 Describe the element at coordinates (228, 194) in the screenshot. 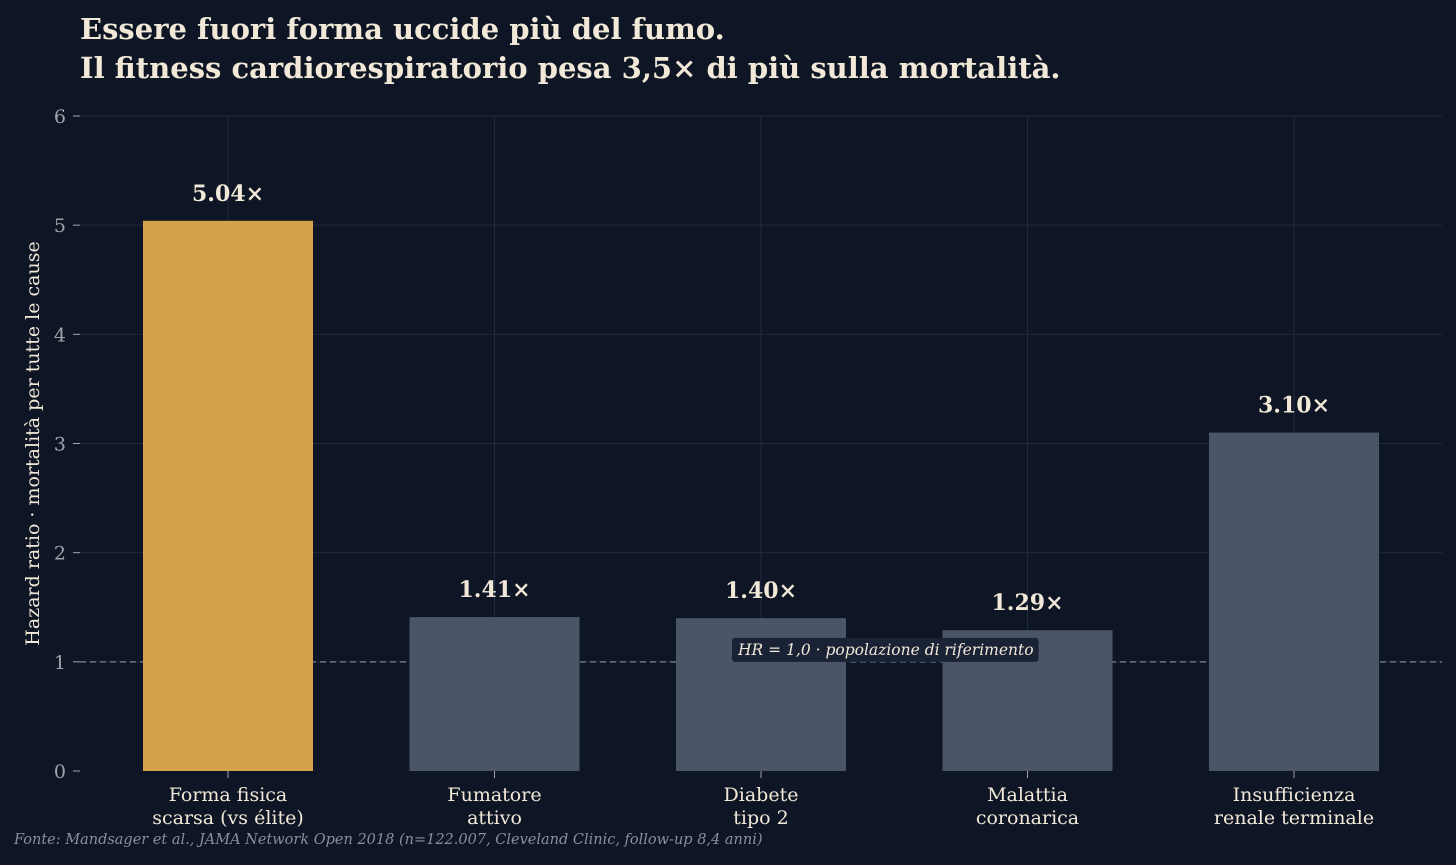

I see `value-label: 5.04×` at that location.